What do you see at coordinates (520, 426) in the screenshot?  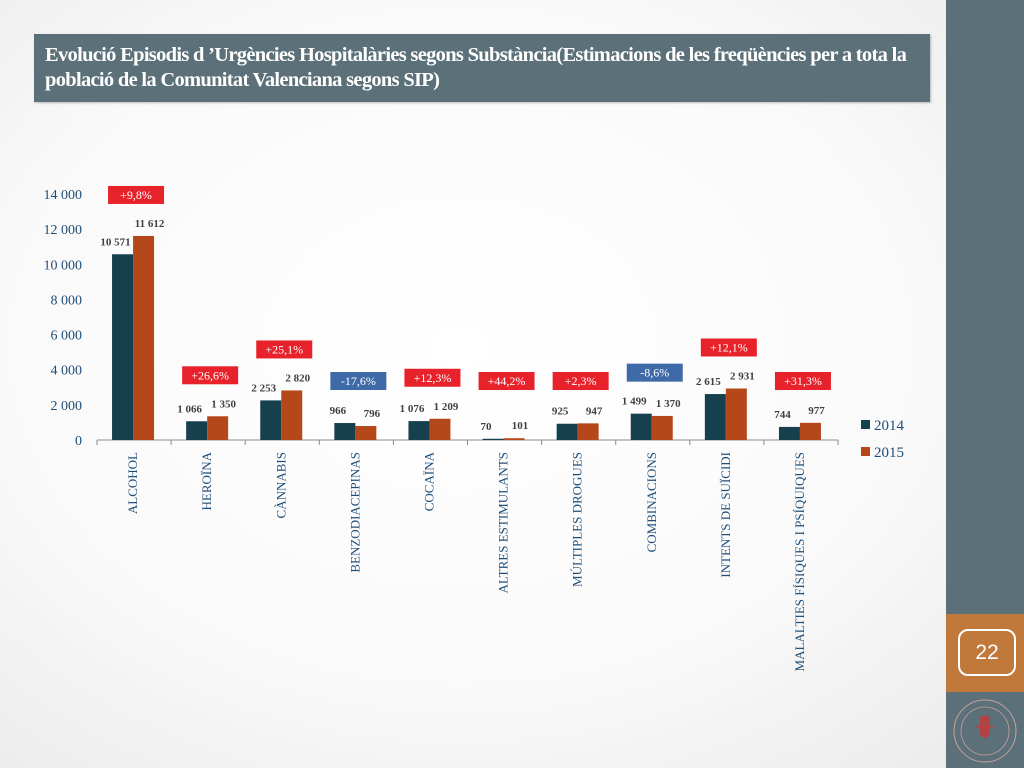 I see `data-label-2015: 101` at bounding box center [520, 426].